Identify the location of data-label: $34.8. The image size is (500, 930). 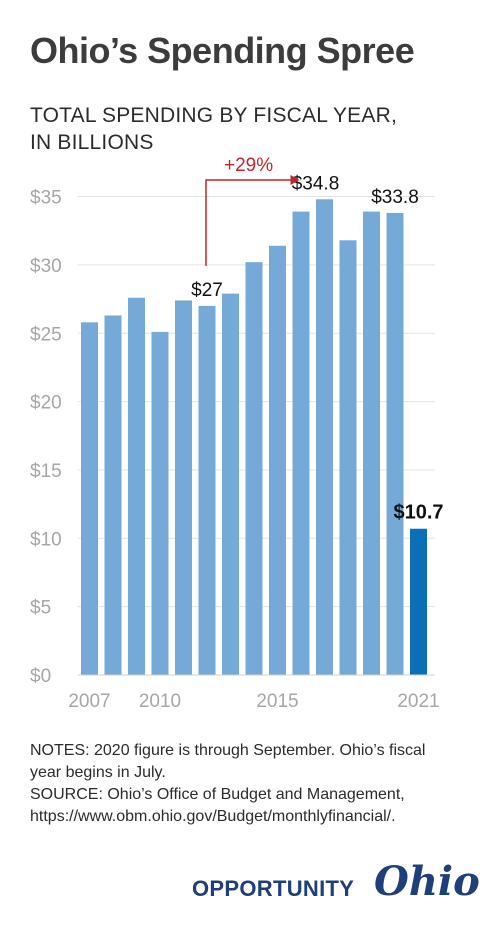
(316, 183).